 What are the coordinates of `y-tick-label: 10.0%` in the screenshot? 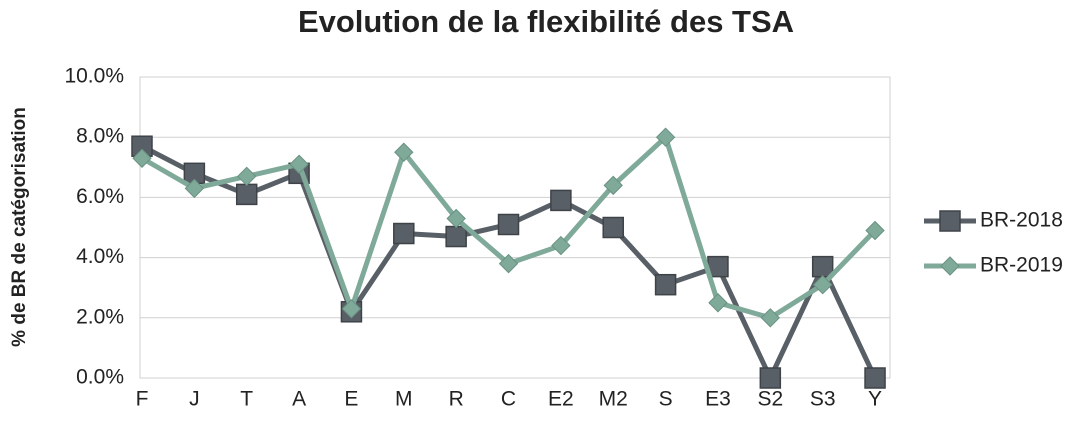 It's located at (94, 76).